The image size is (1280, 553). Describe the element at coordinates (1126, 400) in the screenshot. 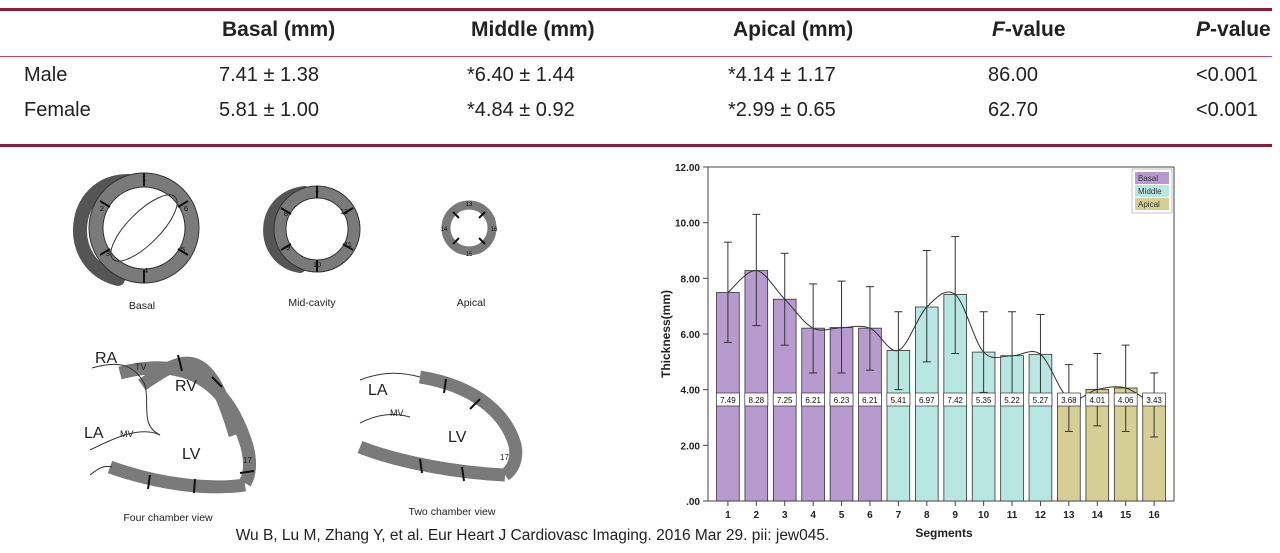

I see `svg-text: 4.06` at that location.